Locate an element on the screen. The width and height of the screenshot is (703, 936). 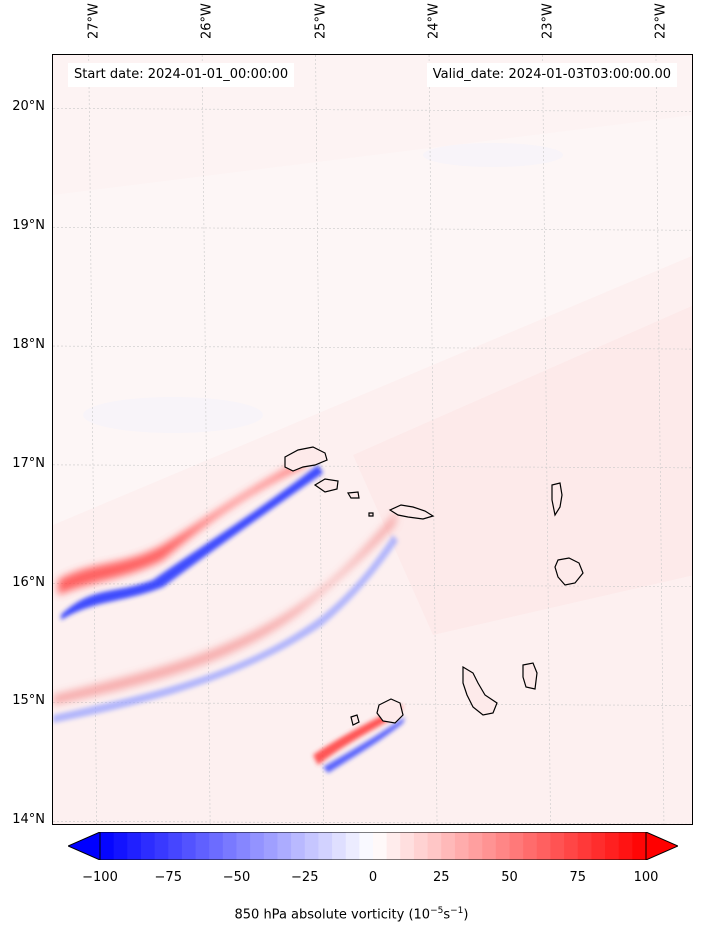
negative-vorticity-streak-north is located at coordinates (192, 542).